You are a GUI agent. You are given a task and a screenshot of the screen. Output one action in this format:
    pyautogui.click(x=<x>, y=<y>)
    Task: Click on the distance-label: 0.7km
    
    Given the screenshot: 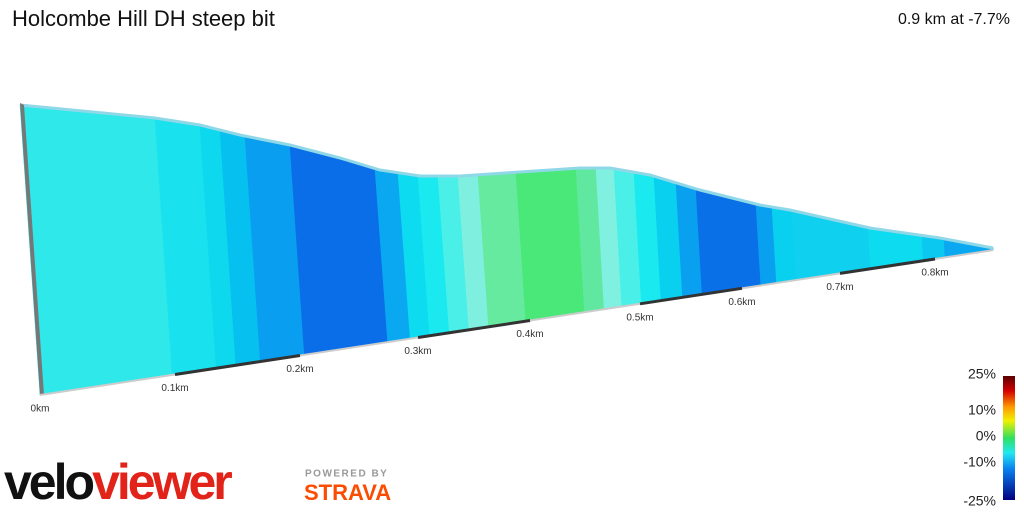 What is the action you would take?
    pyautogui.click(x=839, y=287)
    